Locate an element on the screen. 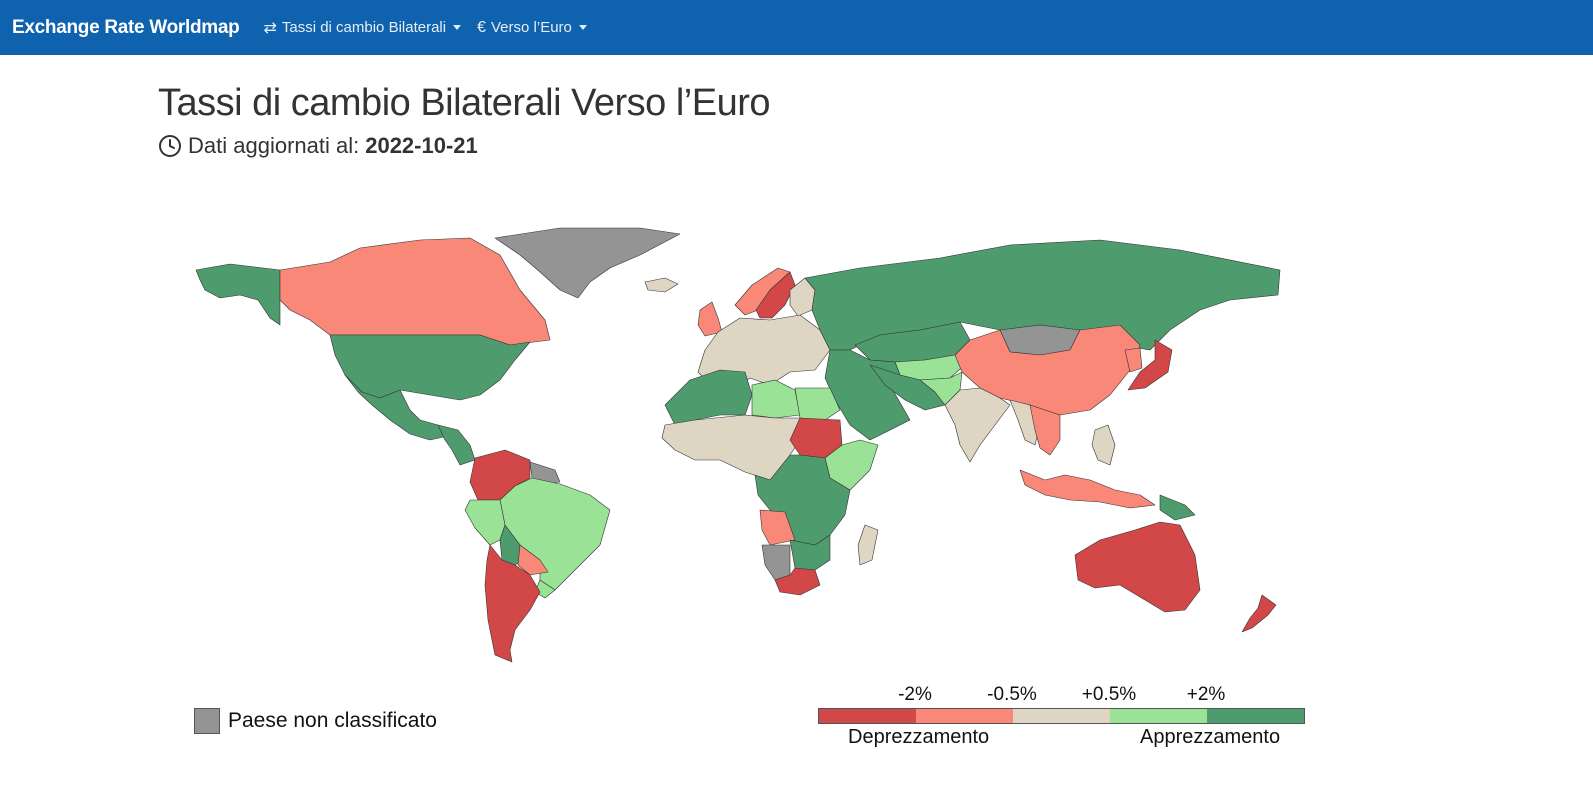 The width and height of the screenshot is (1593, 796). updated-line: Dati aggiornati al: 2022-10-21 is located at coordinates (464, 146).